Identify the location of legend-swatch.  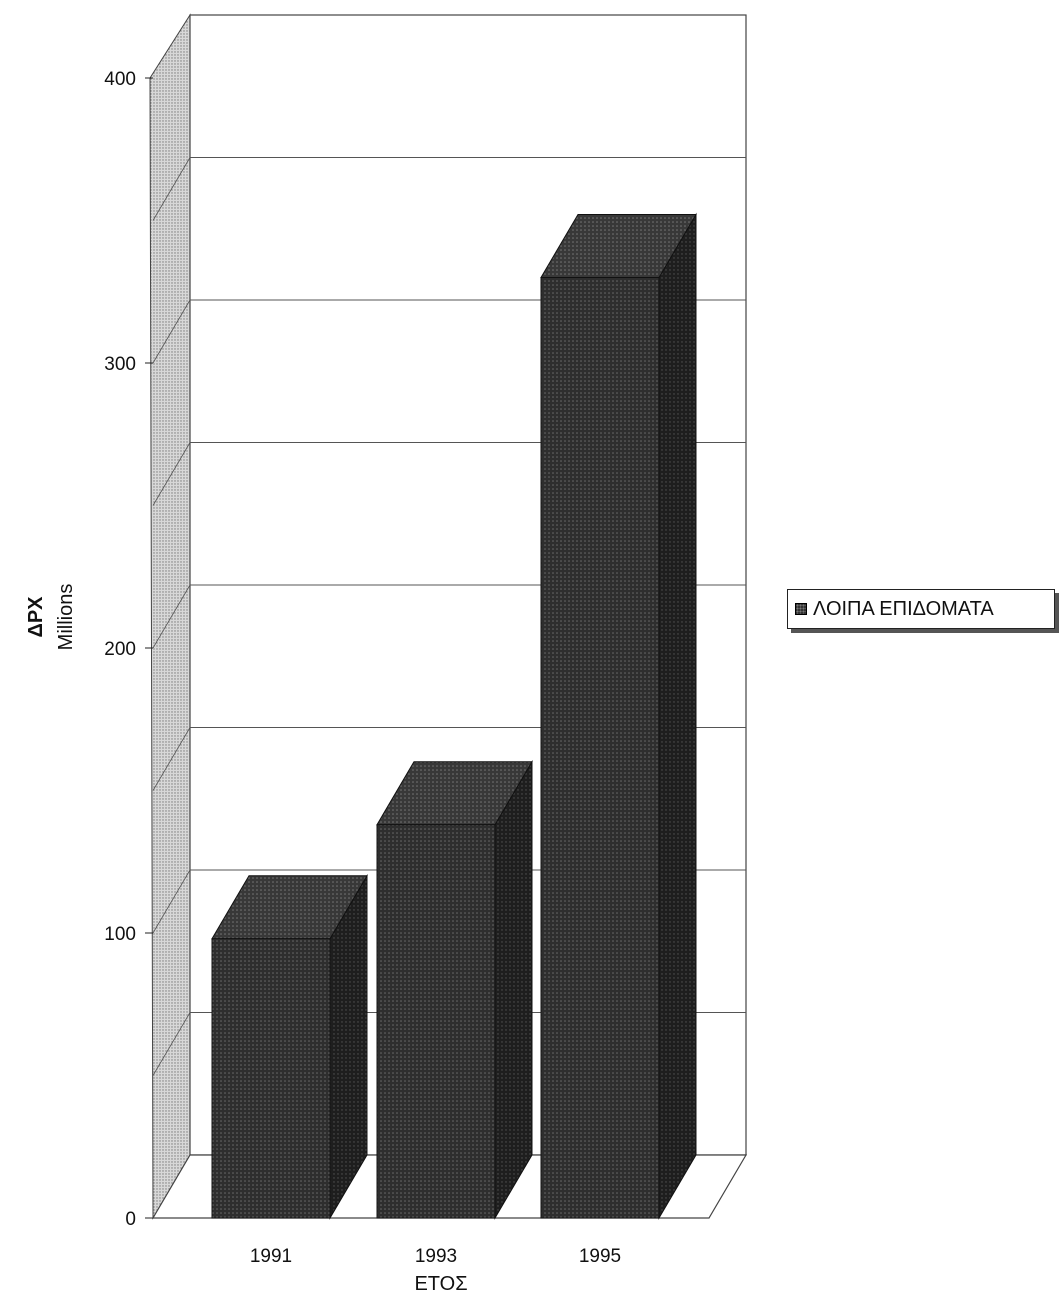
(801, 609).